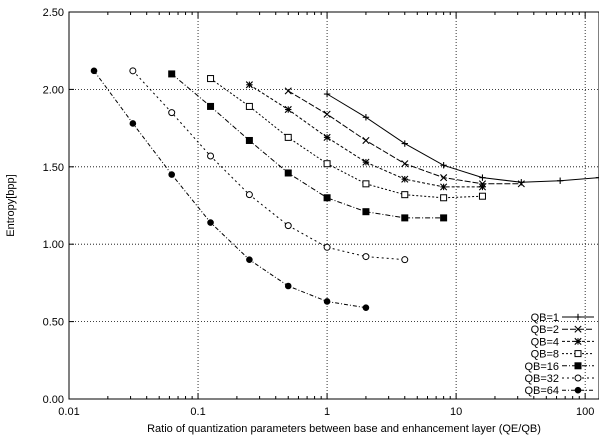  What do you see at coordinates (11, 205) in the screenshot?
I see `y-axis-label: Entropy[bpp]` at bounding box center [11, 205].